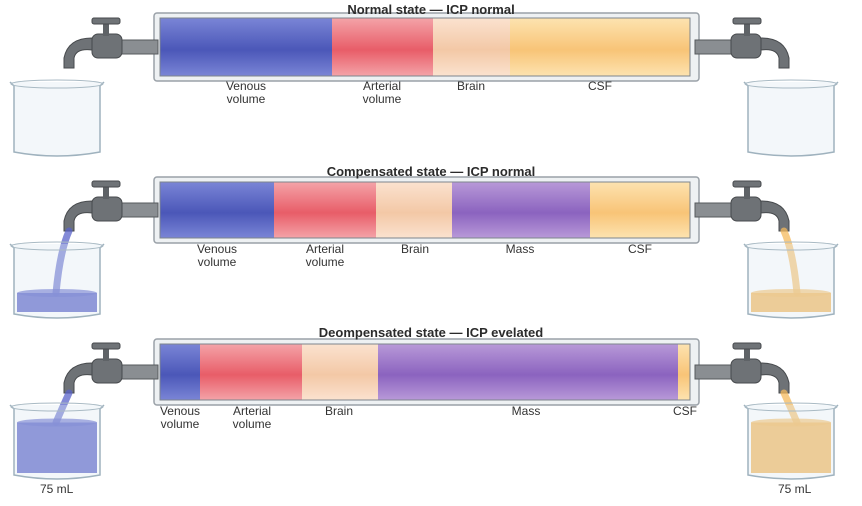 The image size is (862, 506). Describe the element at coordinates (62, 262) in the screenshot. I see `left-stream` at that location.